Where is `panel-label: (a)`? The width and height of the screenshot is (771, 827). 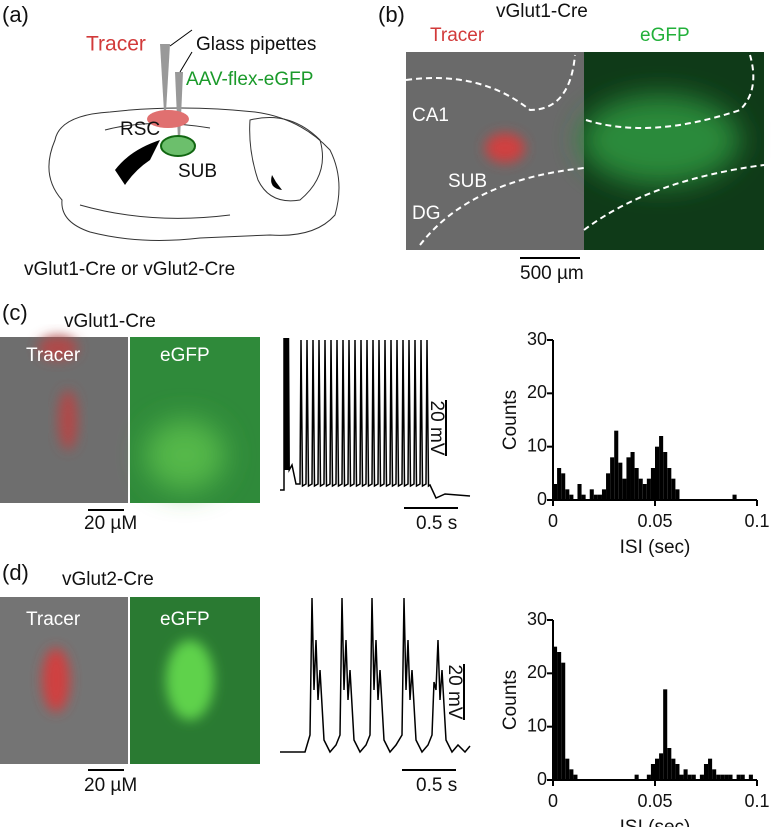
panel-label: (a) is located at coordinates (15, 14).